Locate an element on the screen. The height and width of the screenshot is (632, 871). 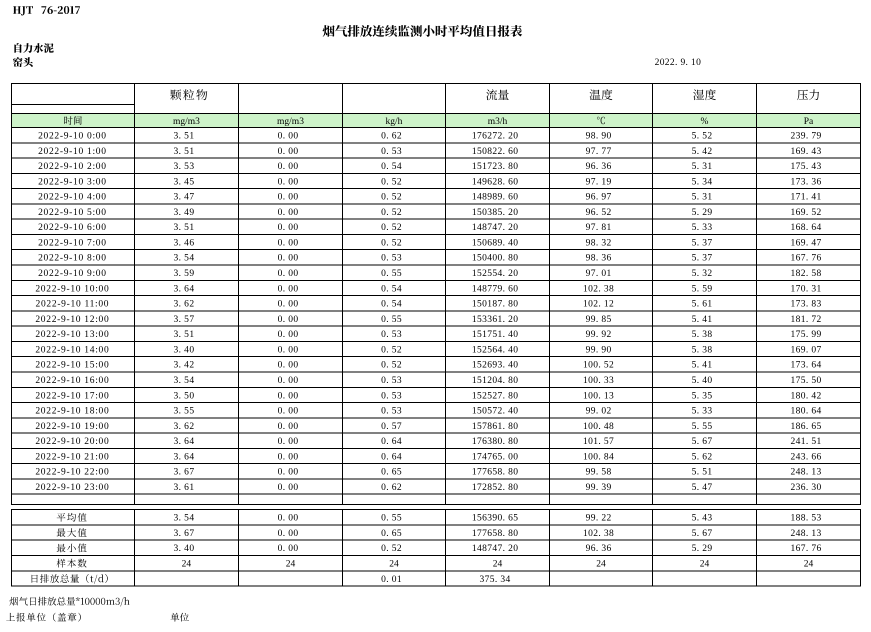
svg-text: 150822. 60 is located at coordinates (495, 152).